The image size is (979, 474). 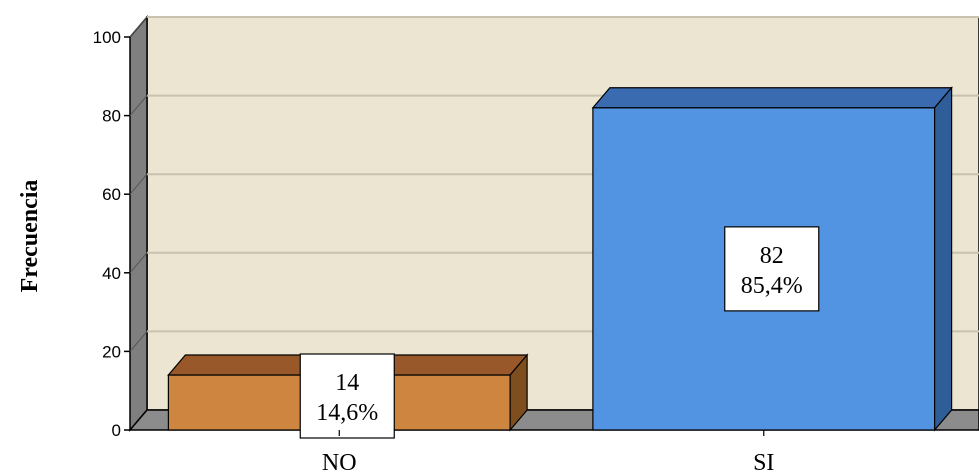 I want to click on data-label-no: 14 14,6%, so click(x=347, y=396).